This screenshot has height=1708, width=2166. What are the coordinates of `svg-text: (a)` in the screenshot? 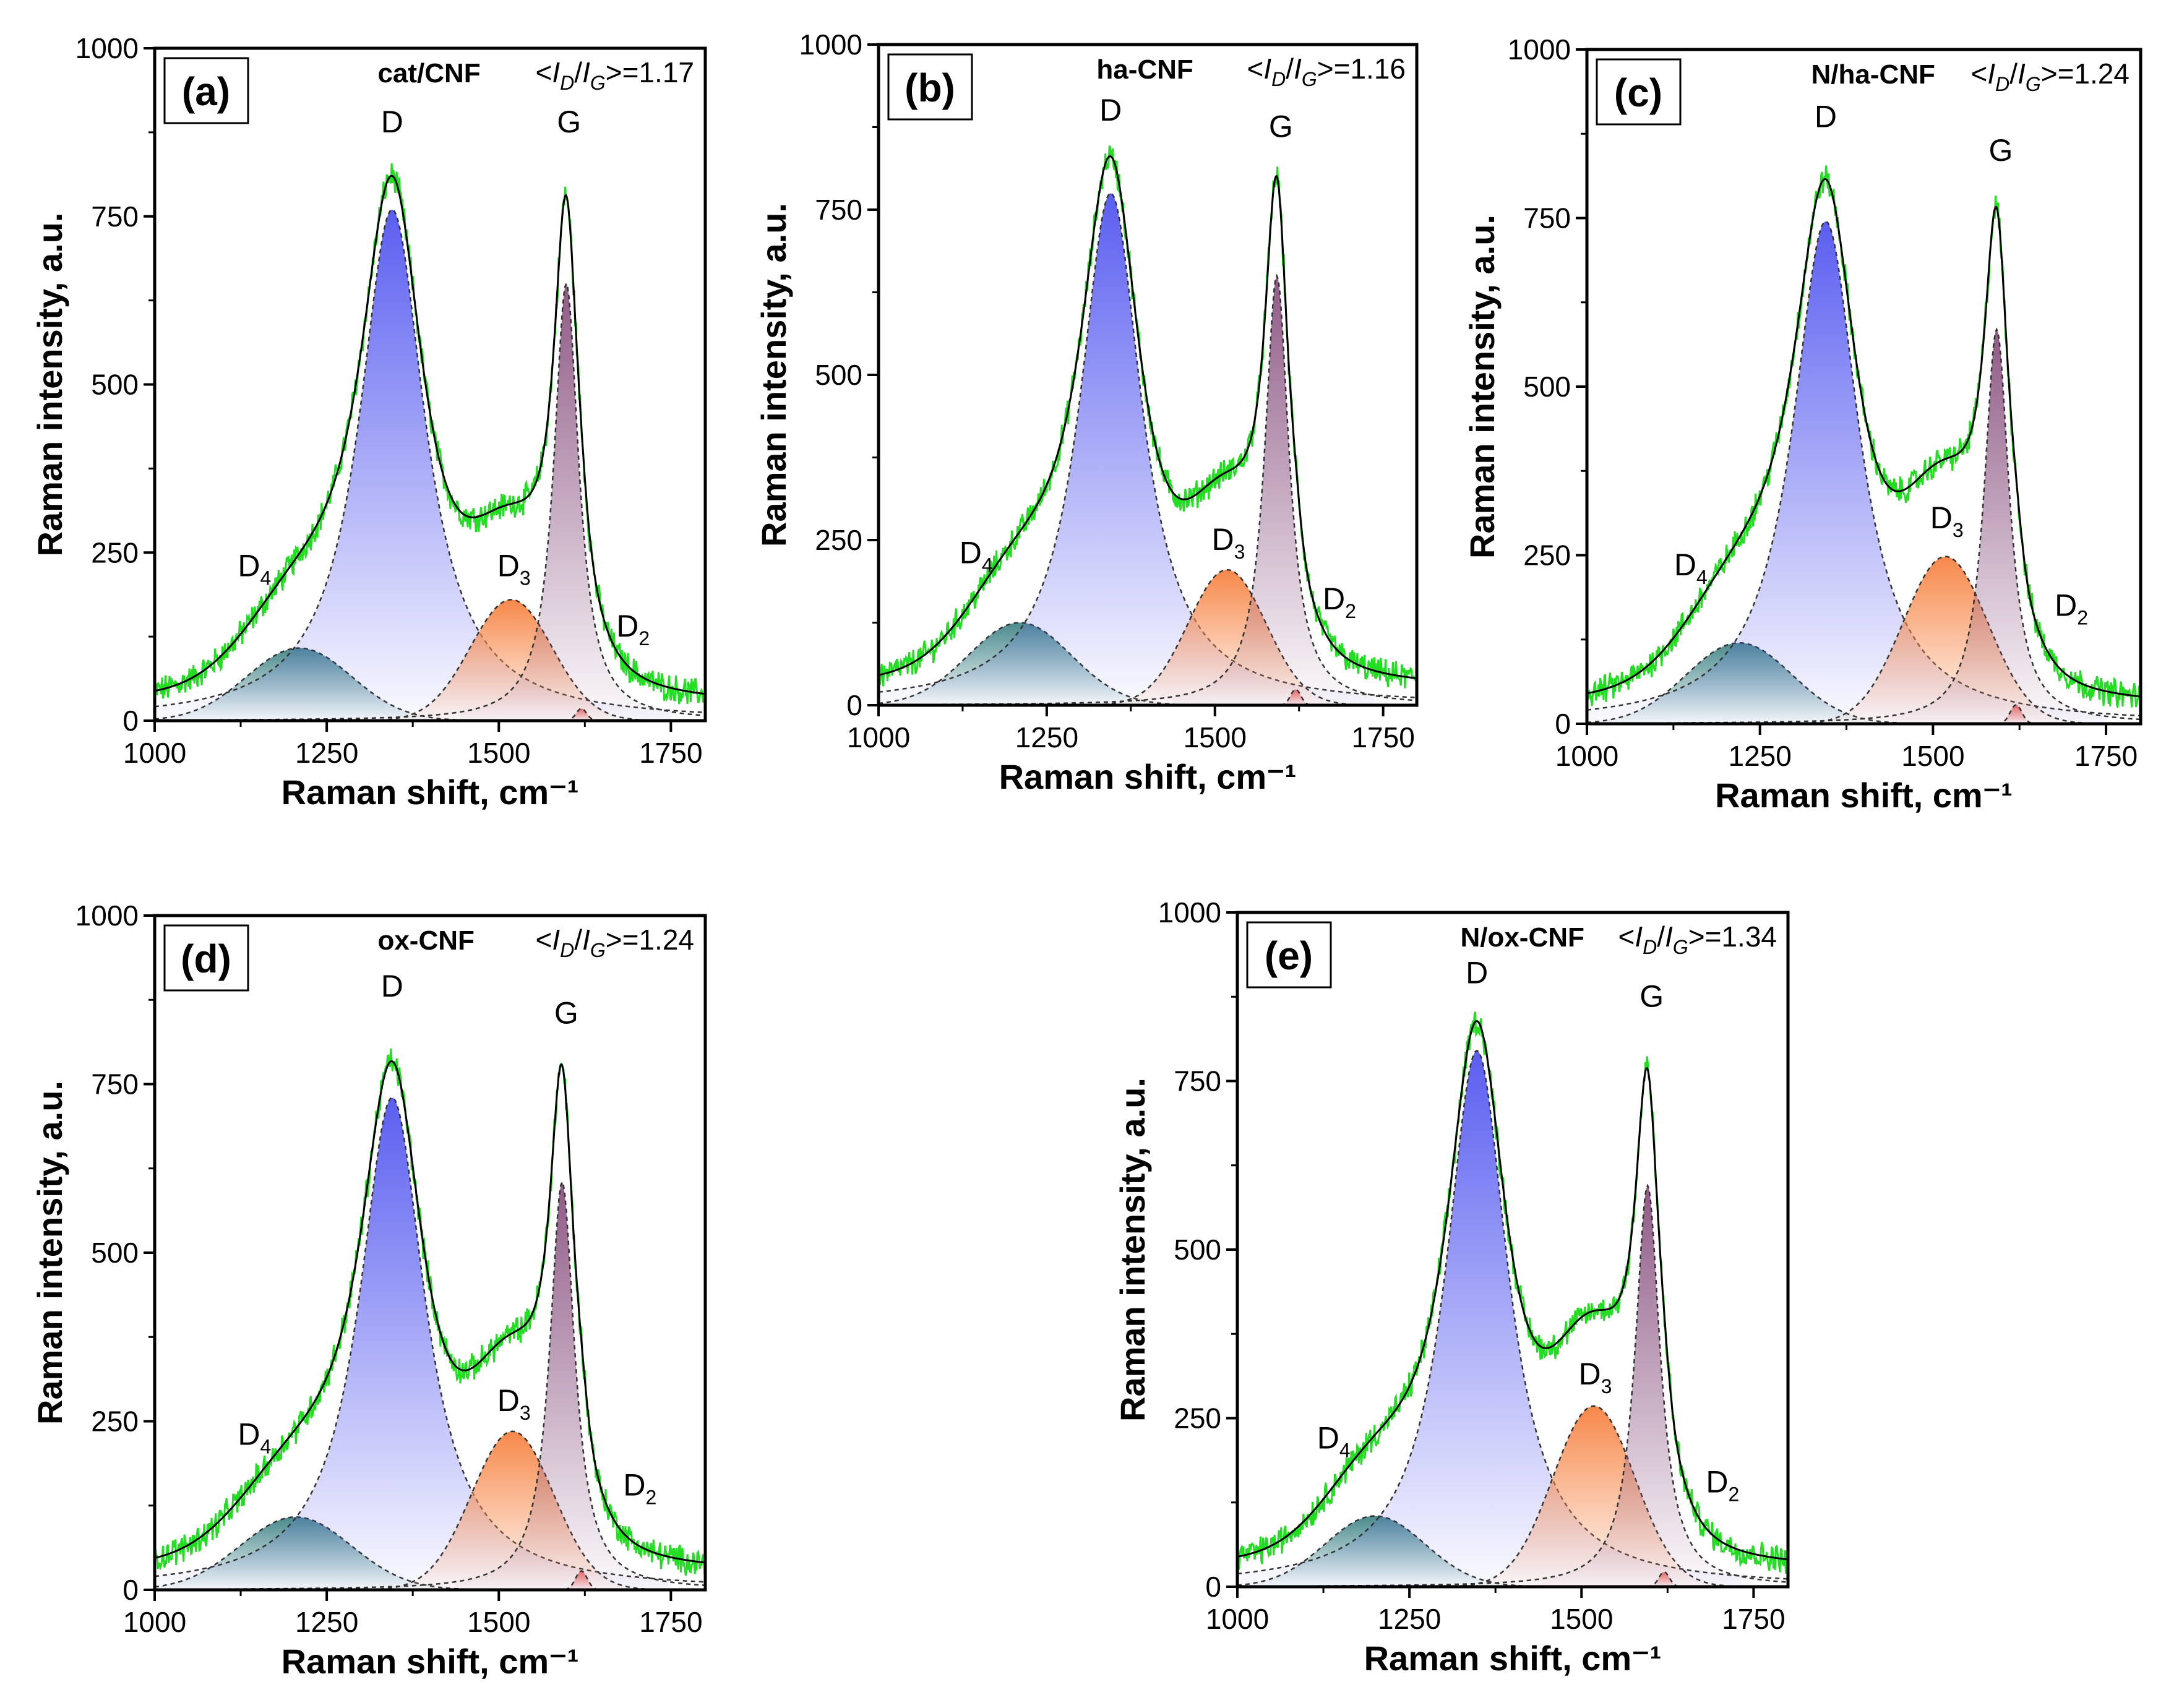 It's located at (206, 92).